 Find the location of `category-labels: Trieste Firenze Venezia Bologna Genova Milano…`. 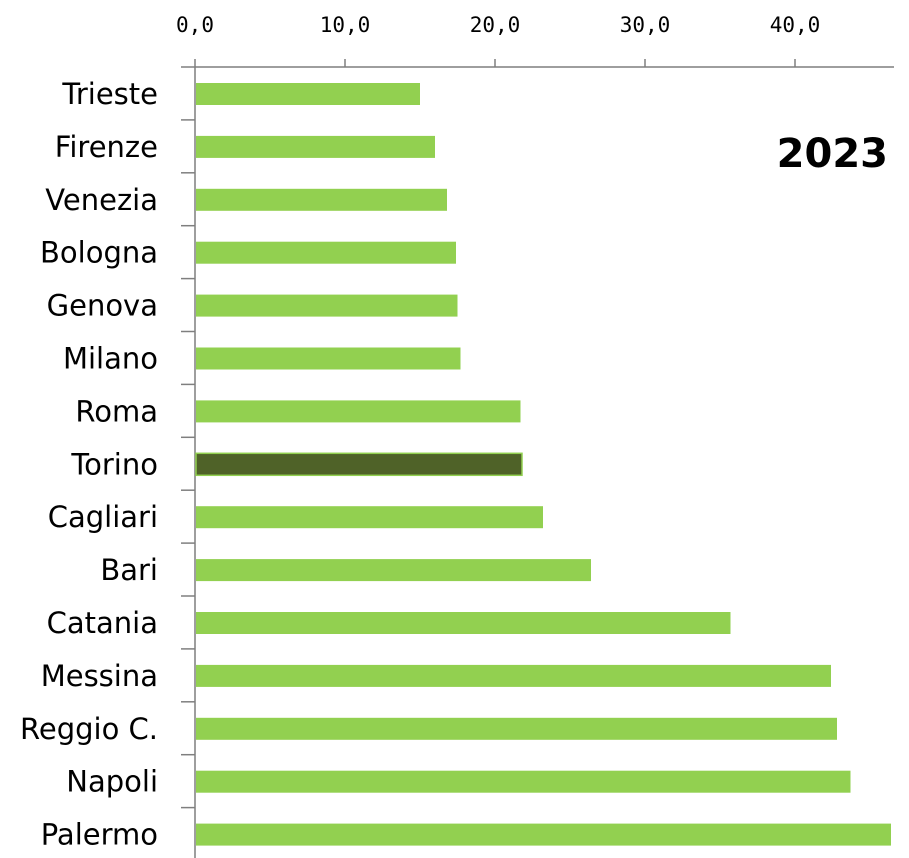

category-labels: Trieste Firenze Venezia Bologna Genova Milano… is located at coordinates (89, 464).